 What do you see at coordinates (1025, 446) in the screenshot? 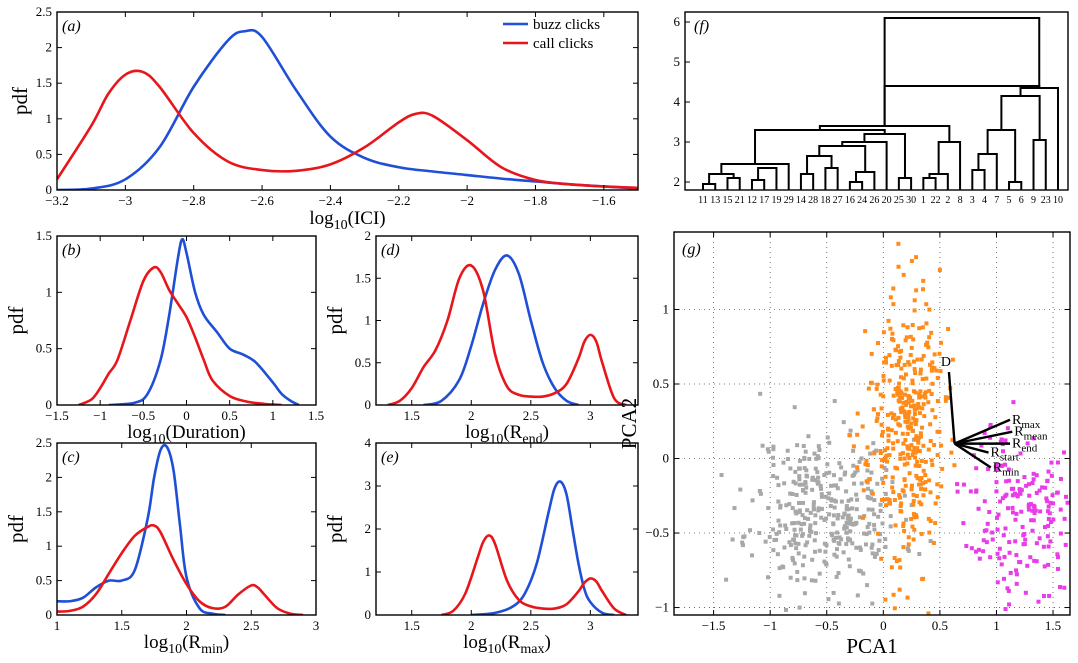
I see `loading-label: Rend` at bounding box center [1025, 446].